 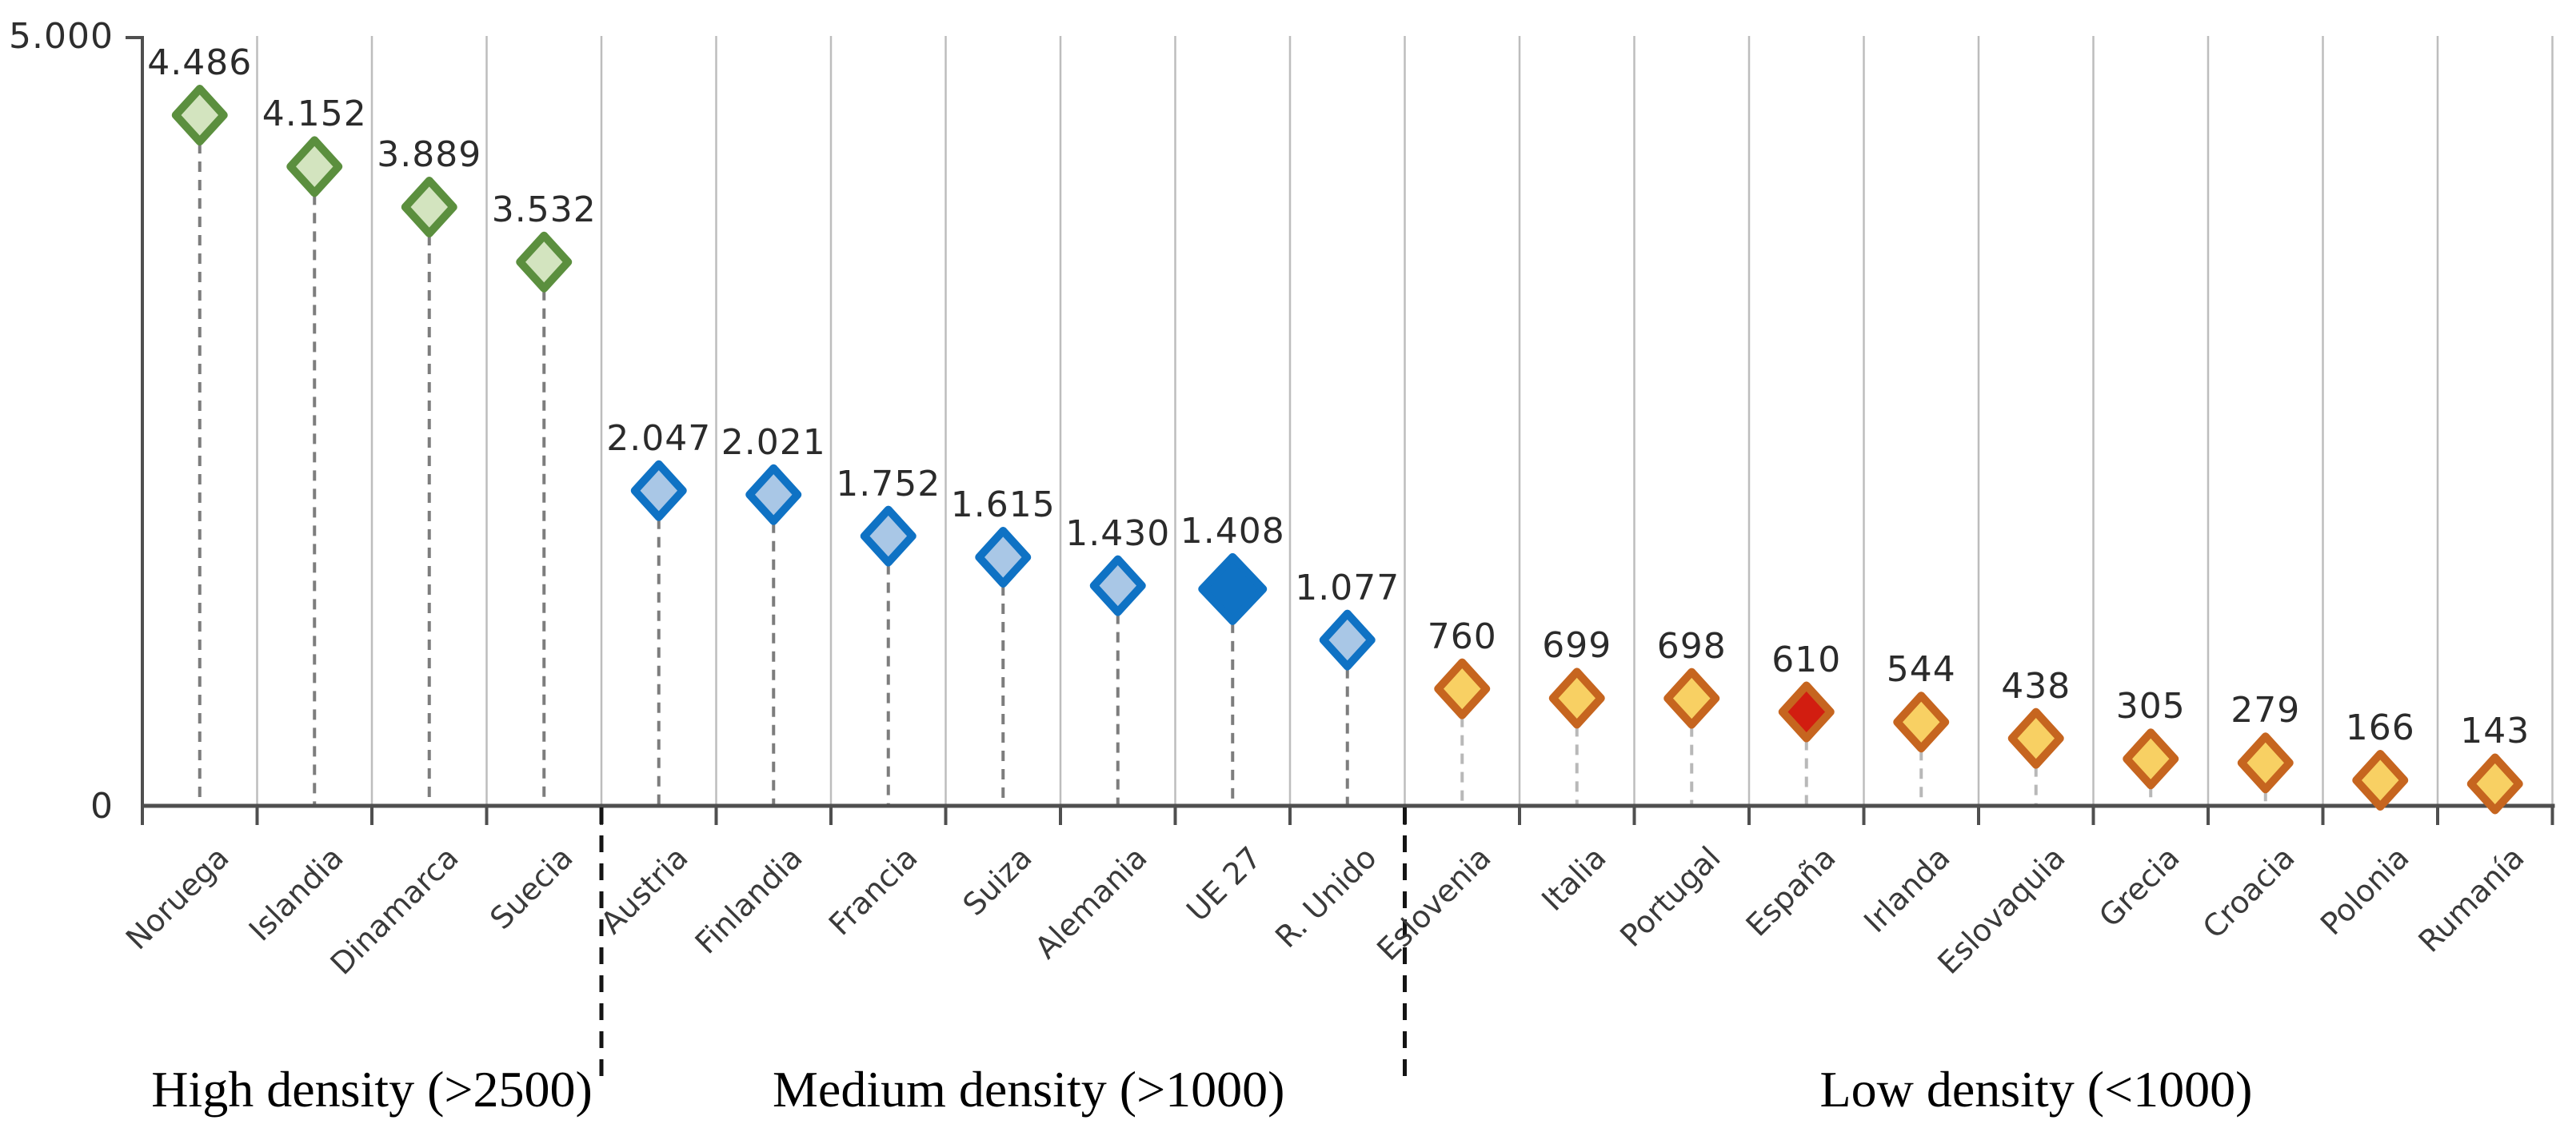 I want to click on value-label-Noruega: 4.486, so click(x=200, y=62).